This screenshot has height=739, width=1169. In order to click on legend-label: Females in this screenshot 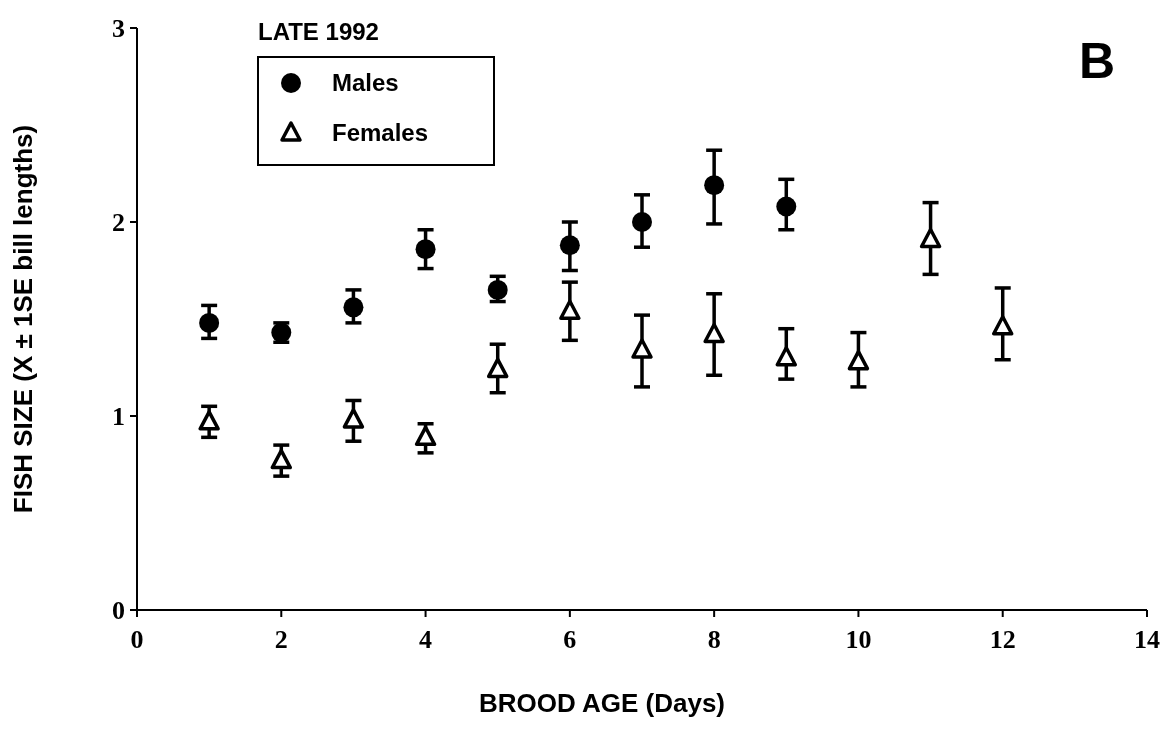, I will do `click(380, 133)`.